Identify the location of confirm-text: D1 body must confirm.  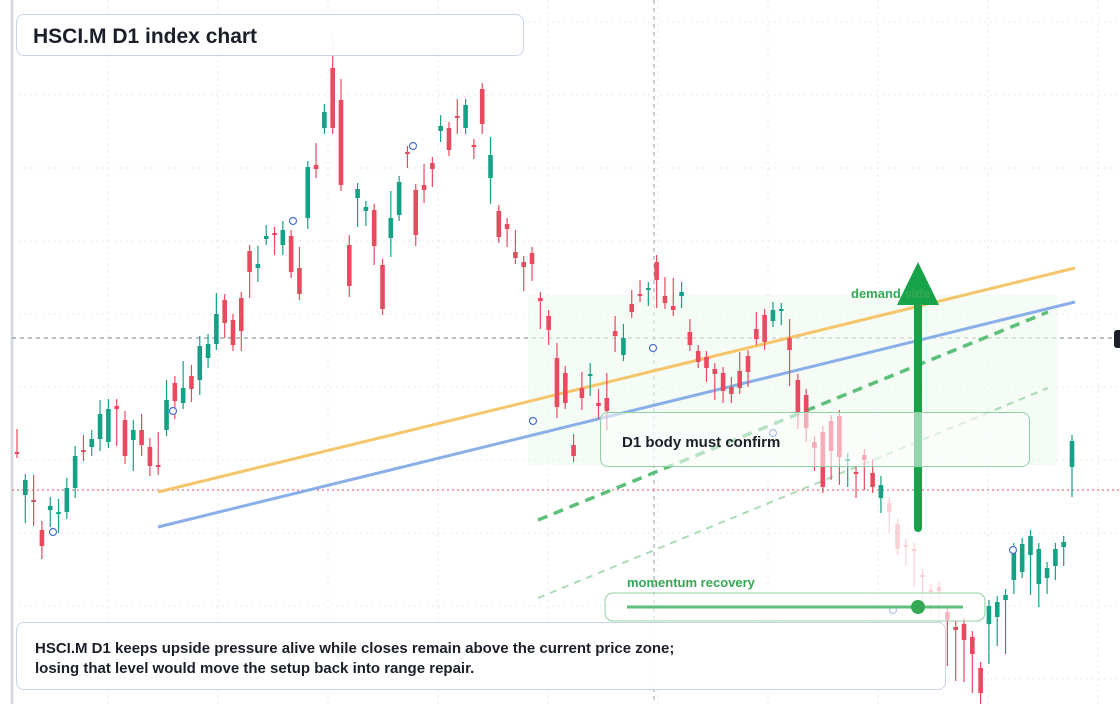
(701, 442).